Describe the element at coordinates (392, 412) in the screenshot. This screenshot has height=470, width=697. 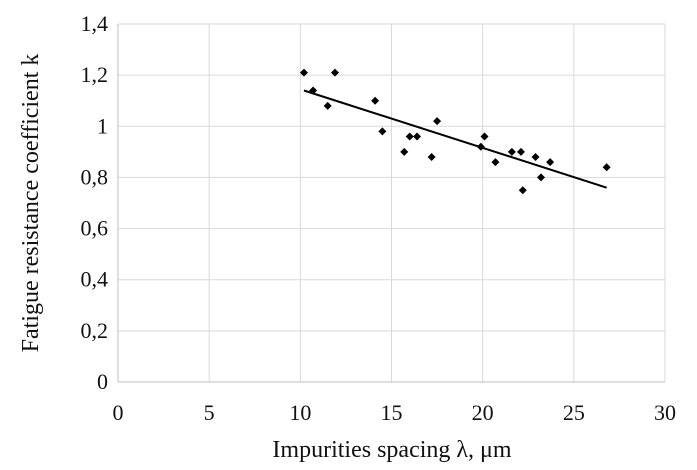
I see `x-tick-label: 15` at that location.